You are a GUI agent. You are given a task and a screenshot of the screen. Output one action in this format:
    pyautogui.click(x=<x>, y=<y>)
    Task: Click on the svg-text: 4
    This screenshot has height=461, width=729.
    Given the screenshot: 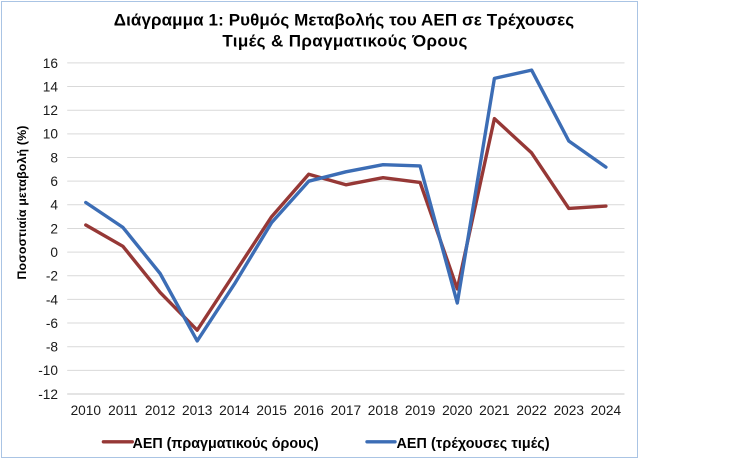 What is the action you would take?
    pyautogui.click(x=54, y=205)
    